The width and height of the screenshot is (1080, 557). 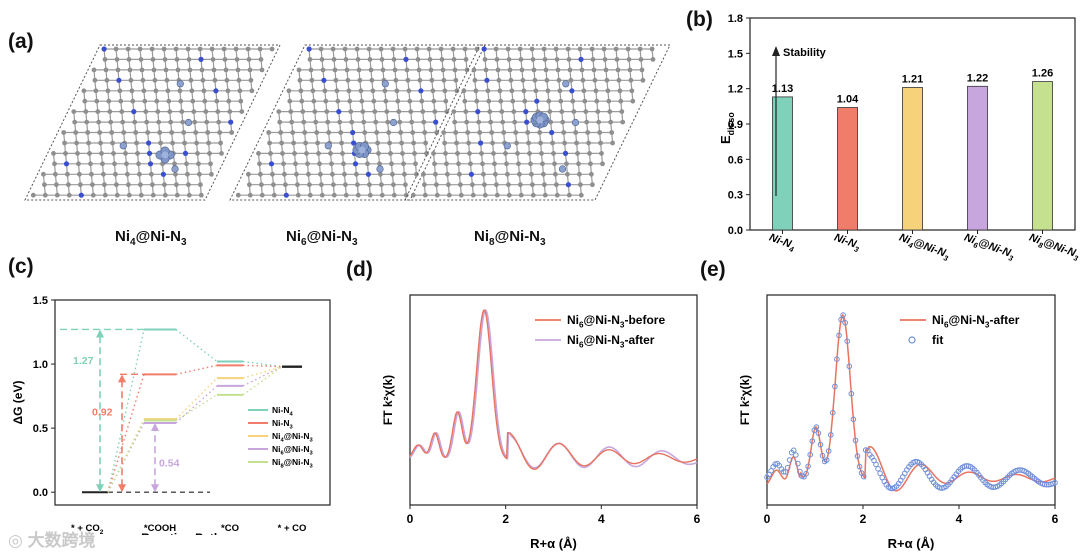 I want to click on legend-label: fit, so click(x=937, y=340).